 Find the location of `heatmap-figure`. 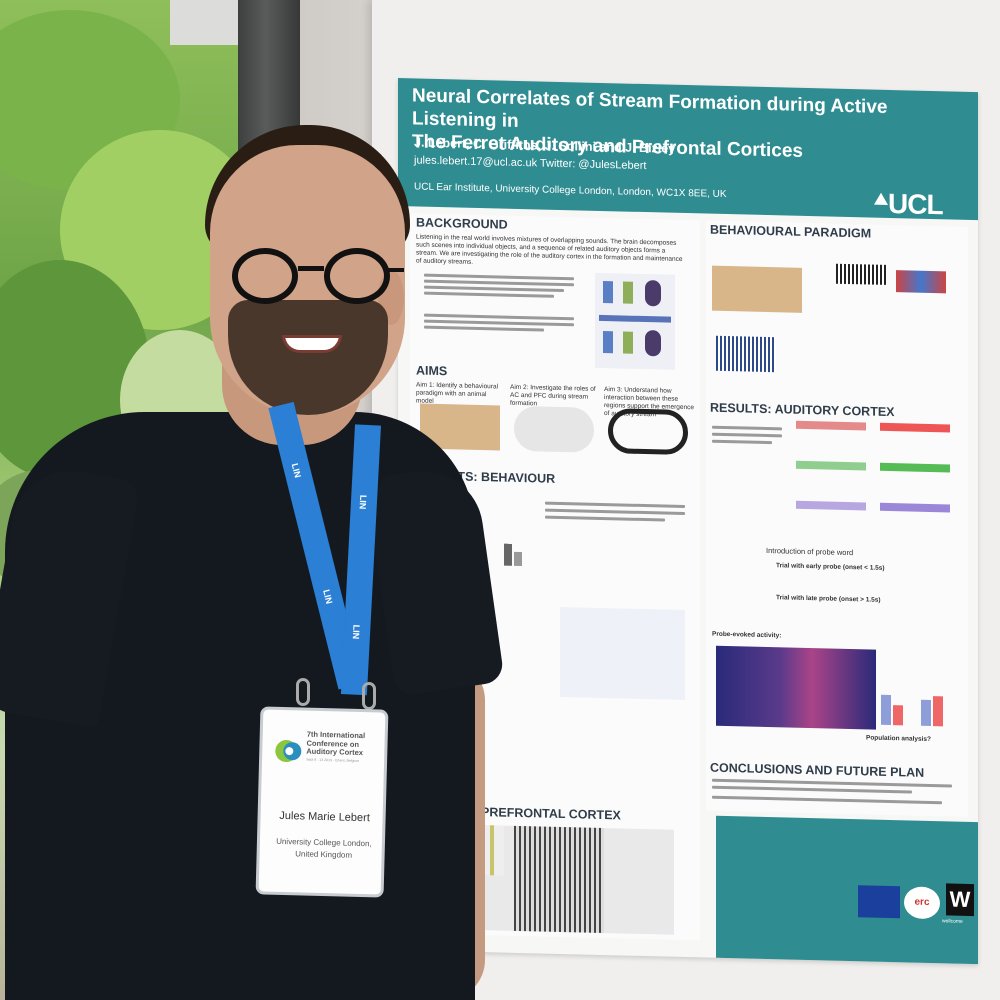

heatmap-figure is located at coordinates (796, 687).